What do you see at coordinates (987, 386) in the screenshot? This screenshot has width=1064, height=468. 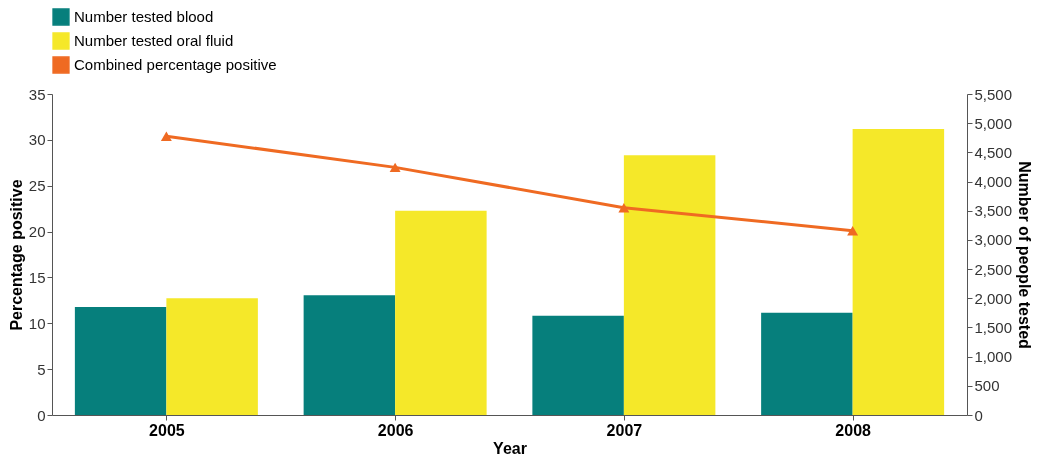 I see `y2-tick-label: 500` at bounding box center [987, 386].